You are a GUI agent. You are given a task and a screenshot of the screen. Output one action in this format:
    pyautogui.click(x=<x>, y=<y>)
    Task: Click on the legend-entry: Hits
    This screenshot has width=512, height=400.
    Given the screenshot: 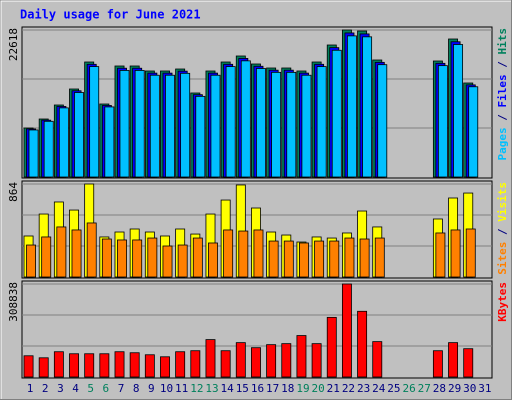 What is the action you would take?
    pyautogui.click(x=502, y=41)
    